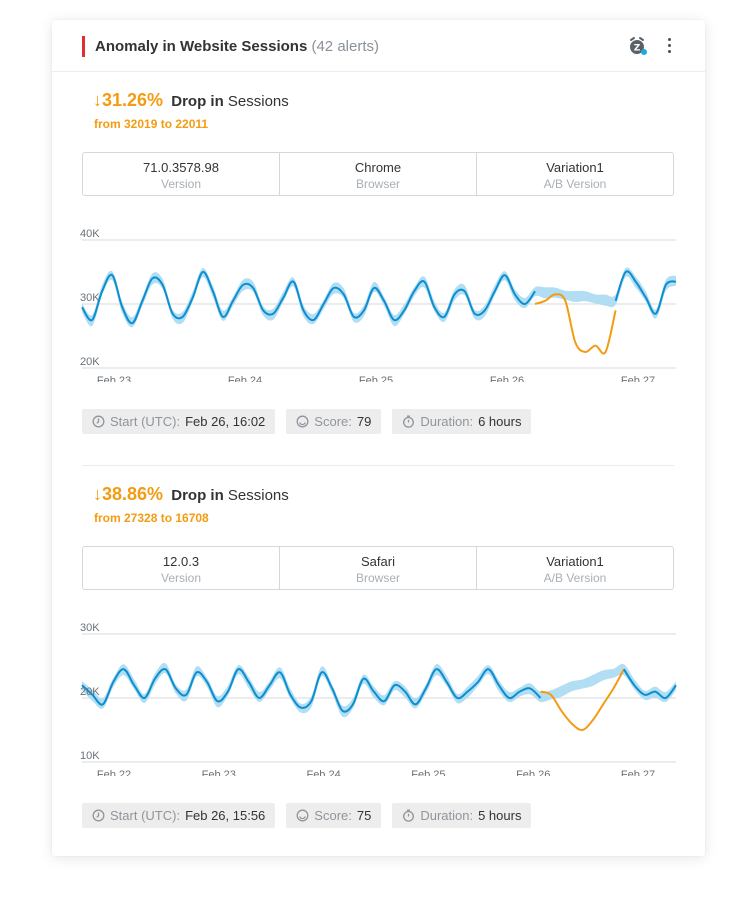  I want to click on dimension-browser: Chrome Browser, so click(378, 174).